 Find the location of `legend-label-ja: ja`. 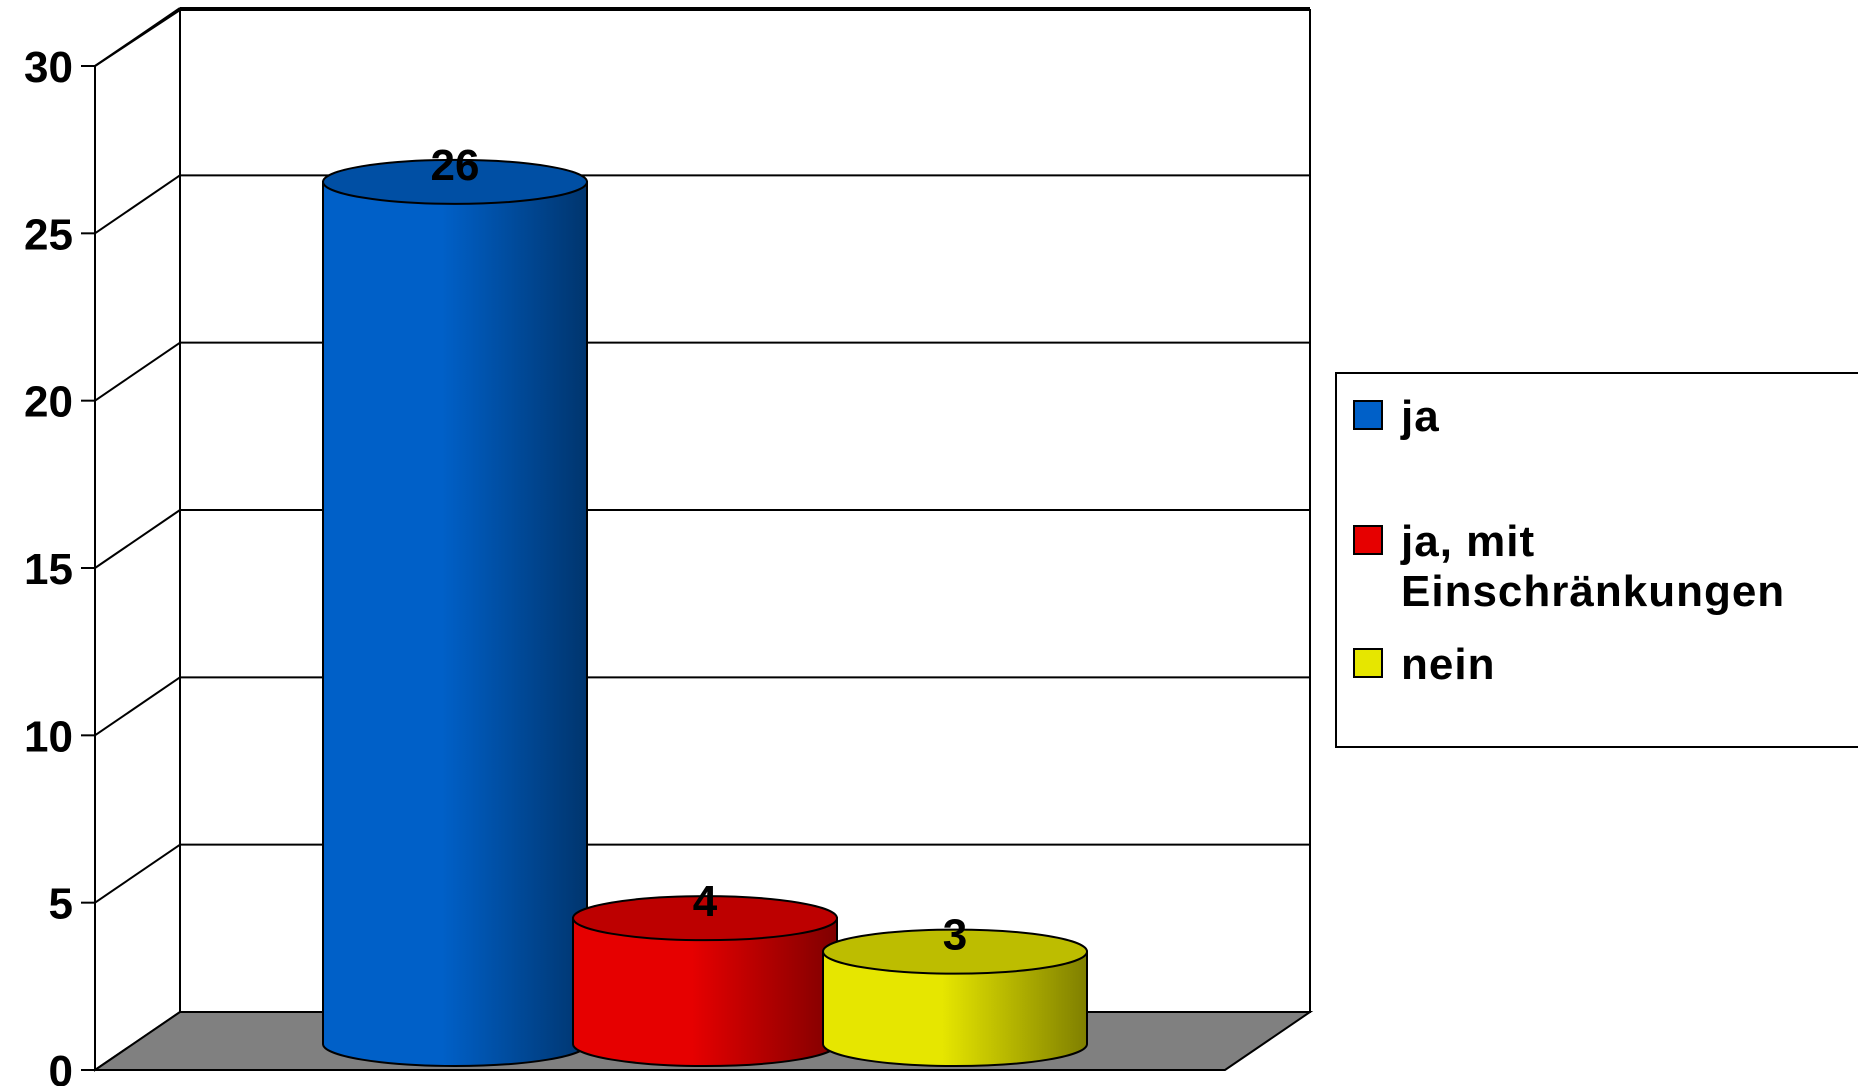

legend-label-ja: ja is located at coordinates (1420, 416).